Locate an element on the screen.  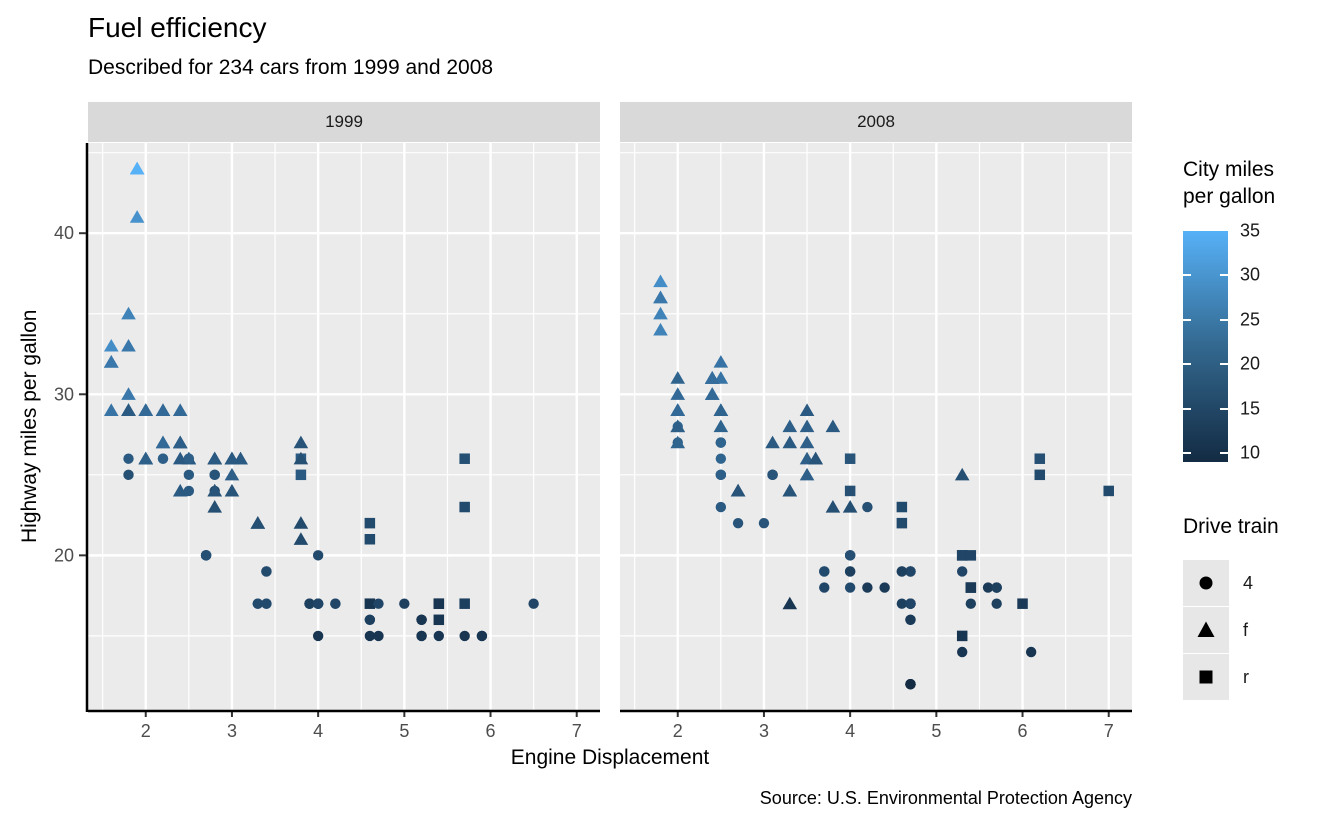
y-tick-label: 40 is located at coordinates (64, 233).